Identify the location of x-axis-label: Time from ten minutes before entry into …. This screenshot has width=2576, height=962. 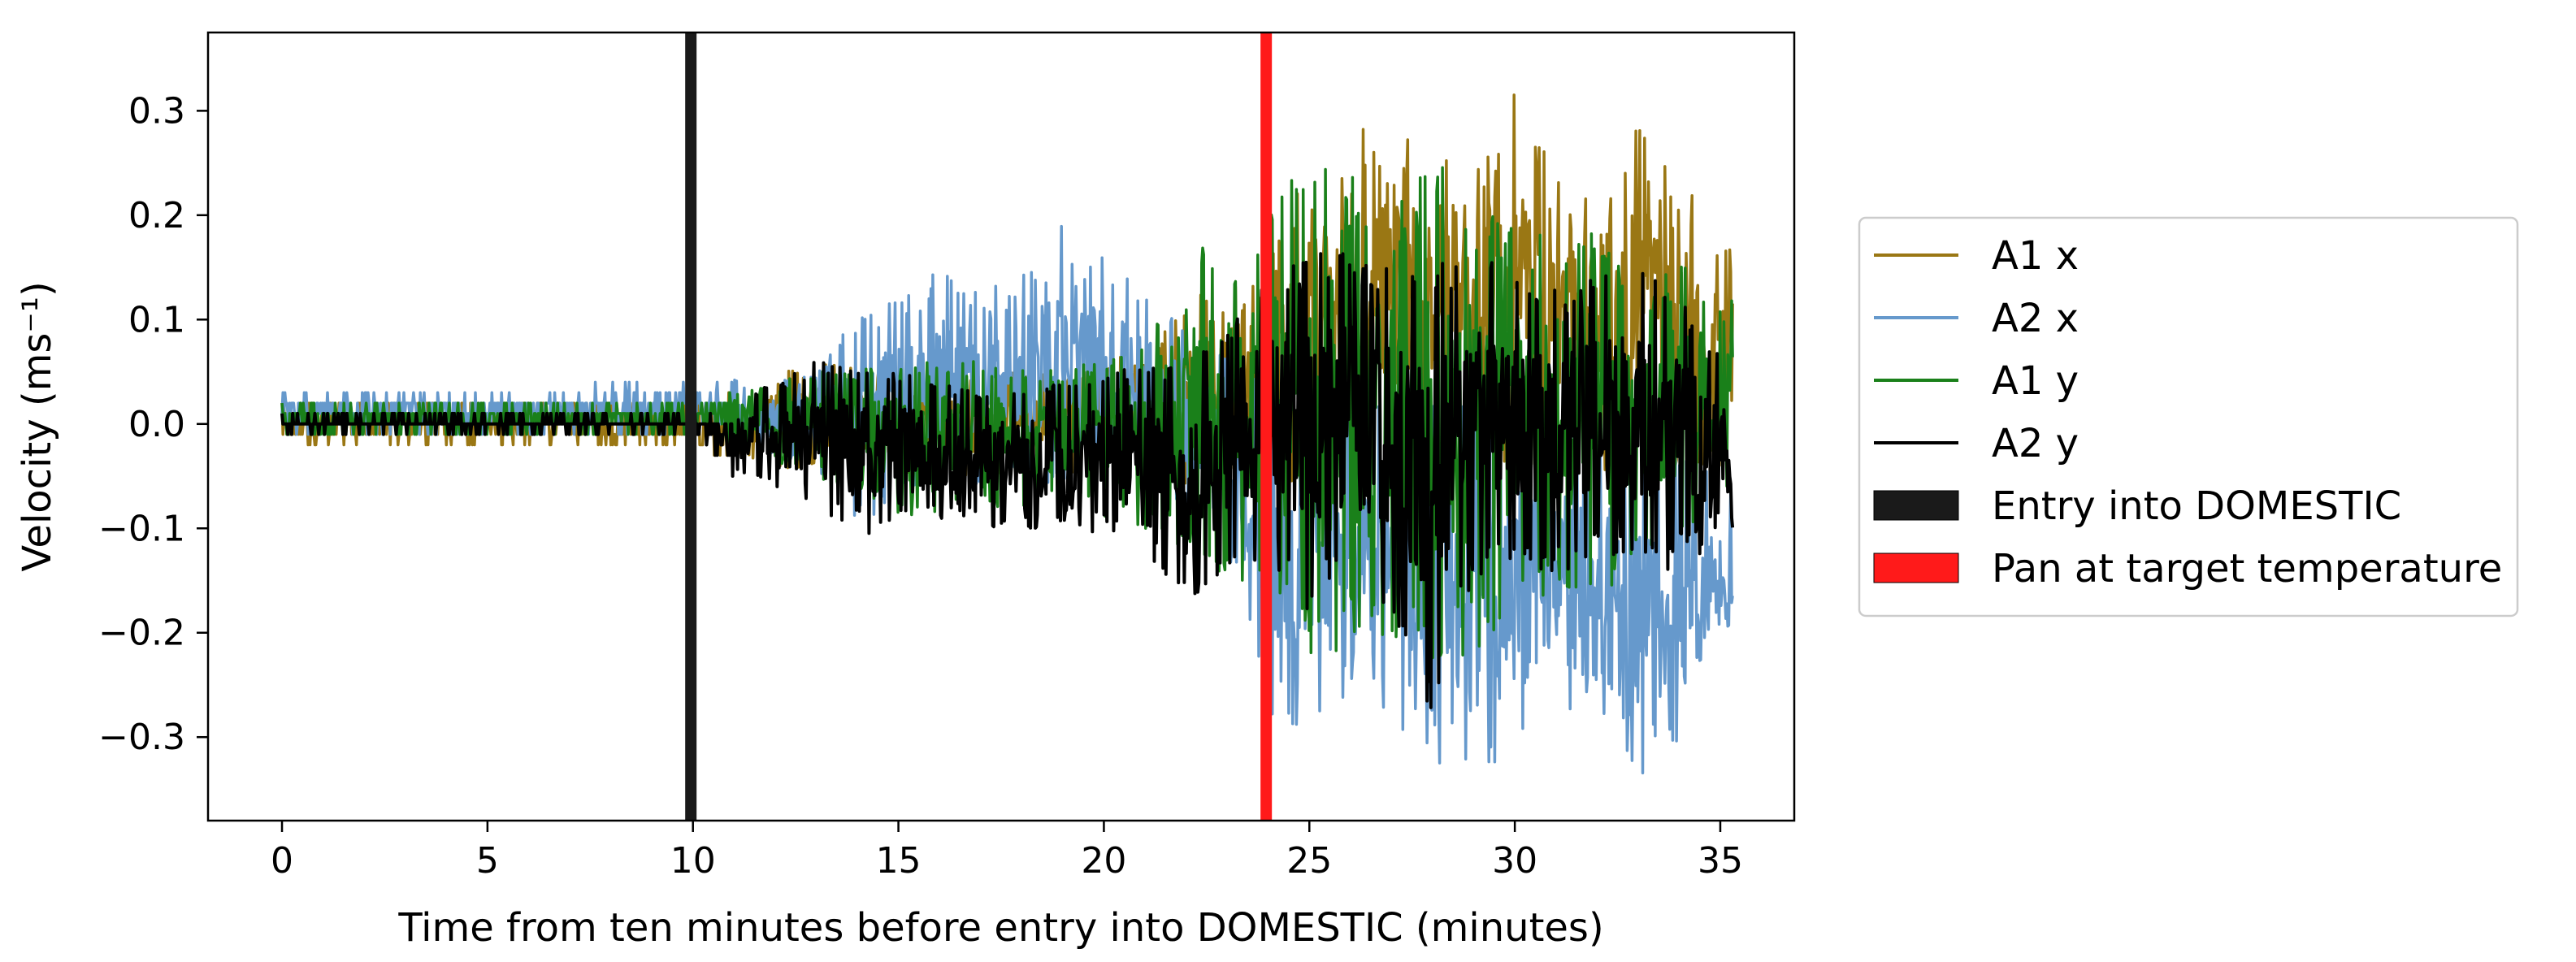
(1000, 928).